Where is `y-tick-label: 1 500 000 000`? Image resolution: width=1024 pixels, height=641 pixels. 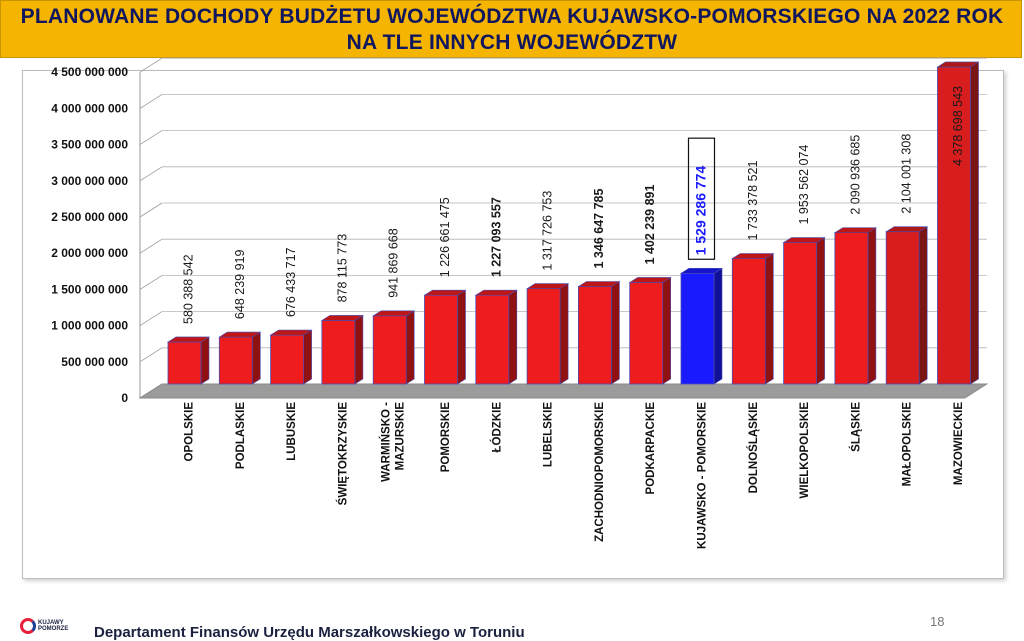 y-tick-label: 1 500 000 000 is located at coordinates (89, 289).